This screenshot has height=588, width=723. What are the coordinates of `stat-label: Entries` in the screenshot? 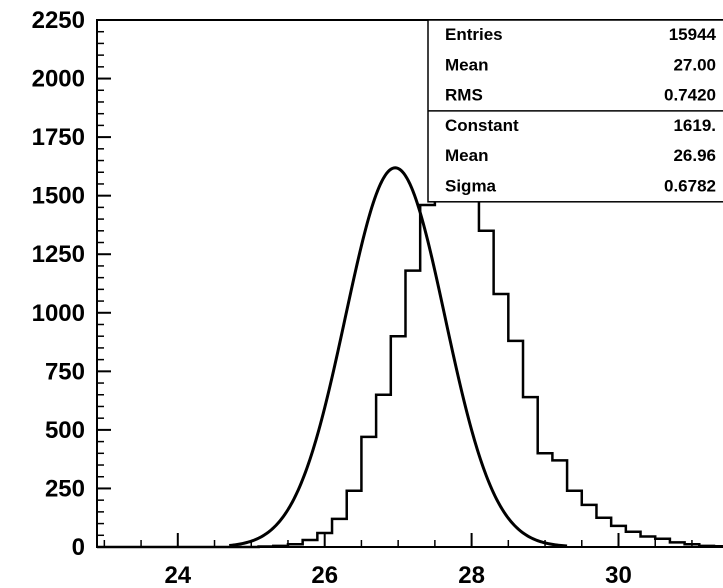 It's located at (474, 34).